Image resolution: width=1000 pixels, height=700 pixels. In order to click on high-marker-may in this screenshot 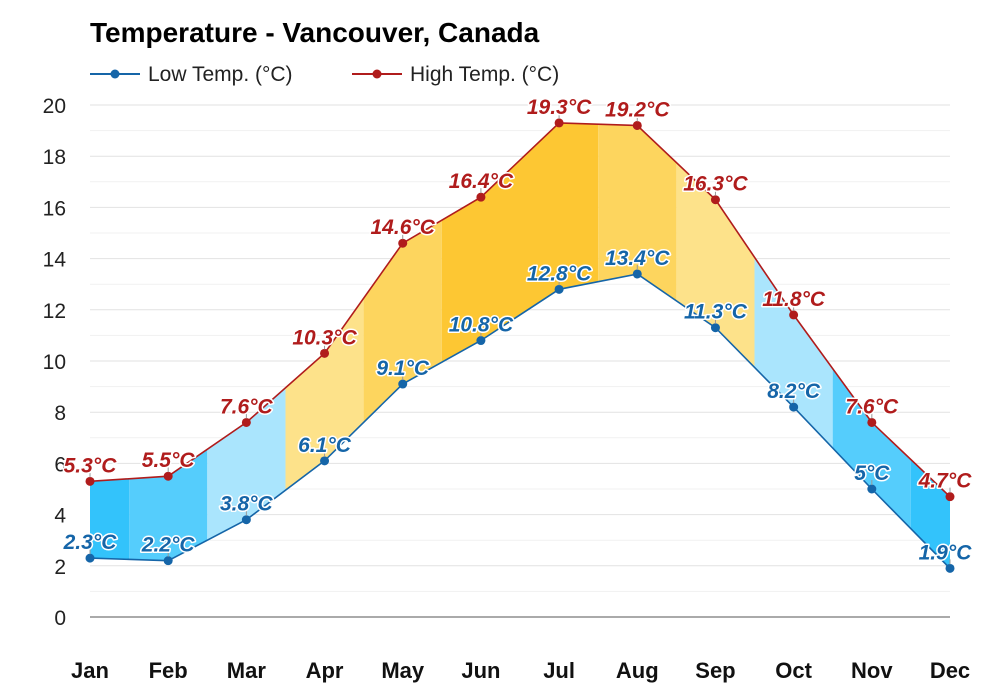, I will do `click(403, 243)`.